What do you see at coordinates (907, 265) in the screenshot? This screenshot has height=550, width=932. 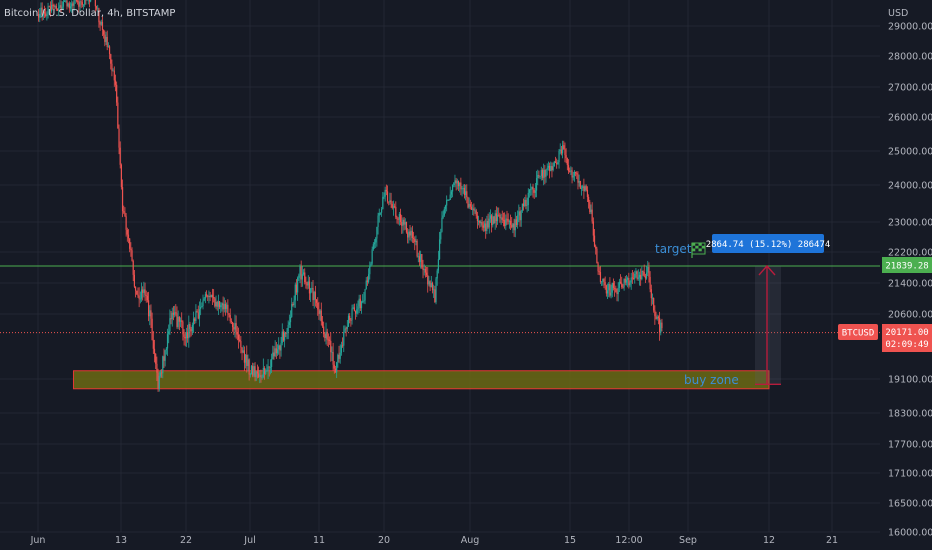 I see `target-price-tag: 21839.28` at bounding box center [907, 265].